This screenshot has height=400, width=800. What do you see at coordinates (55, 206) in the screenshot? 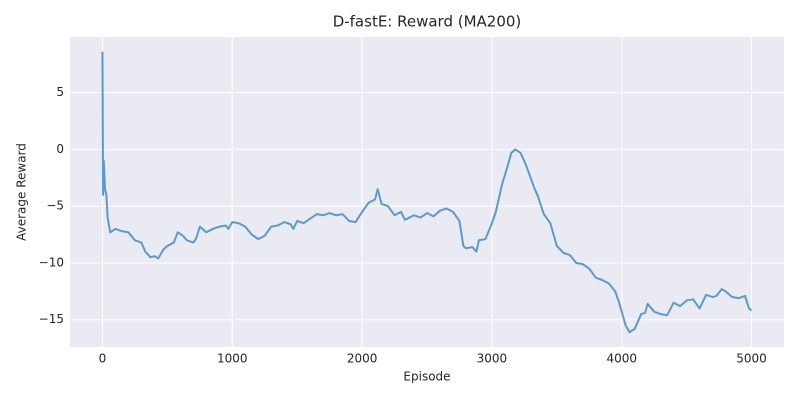
I see `y-tick-label: −5` at bounding box center [55, 206].